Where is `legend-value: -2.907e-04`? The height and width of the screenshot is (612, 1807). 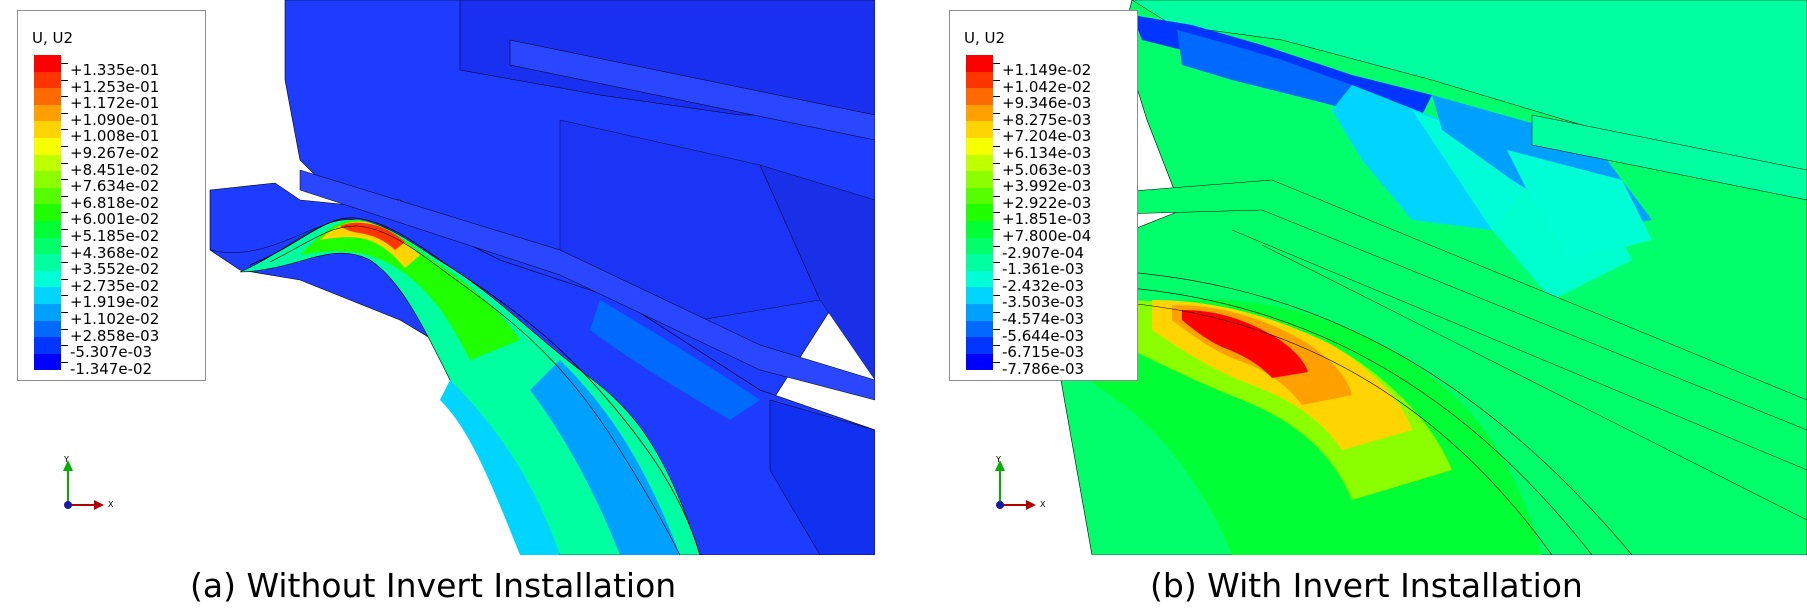
legend-value: -2.907e-04 is located at coordinates (1043, 252).